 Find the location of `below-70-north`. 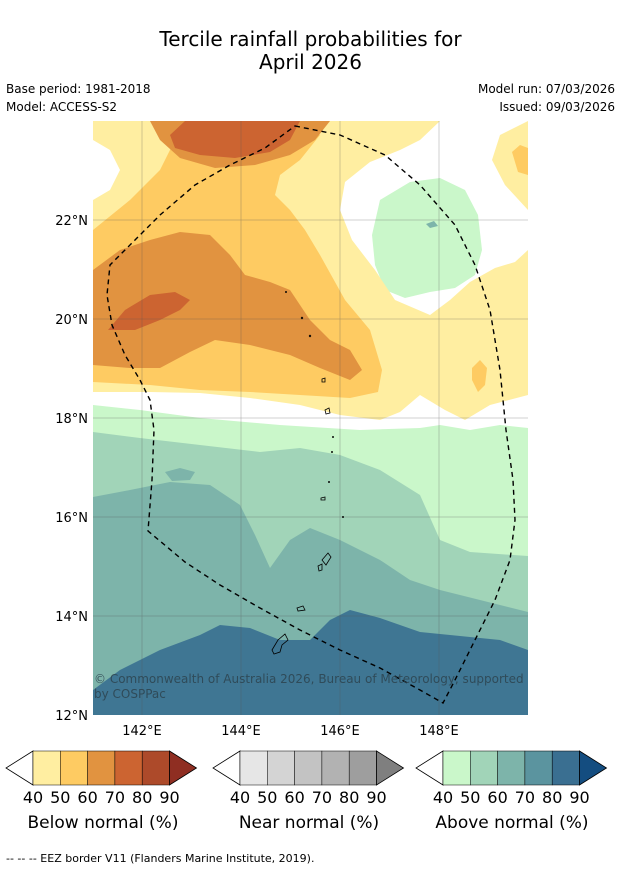

below-70-north is located at coordinates (235, 139).